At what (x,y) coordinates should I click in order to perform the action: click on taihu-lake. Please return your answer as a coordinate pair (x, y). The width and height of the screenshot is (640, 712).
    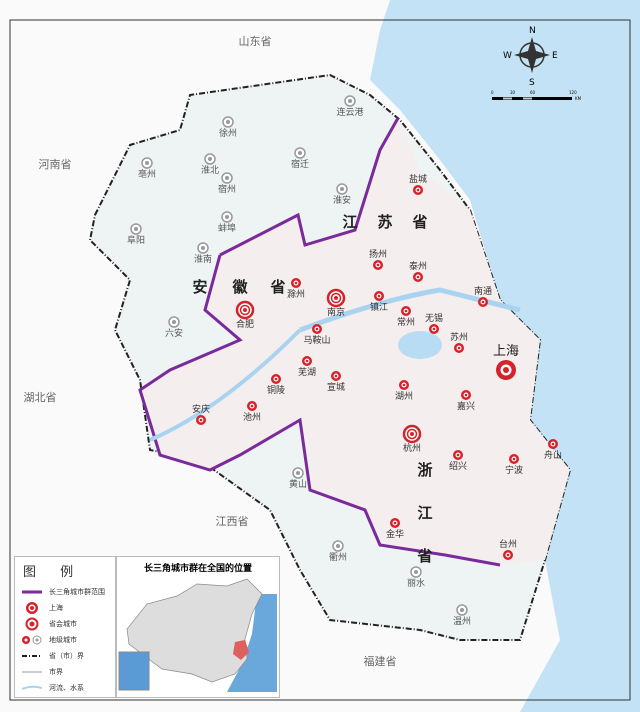
    Looking at the image, I should click on (420, 345).